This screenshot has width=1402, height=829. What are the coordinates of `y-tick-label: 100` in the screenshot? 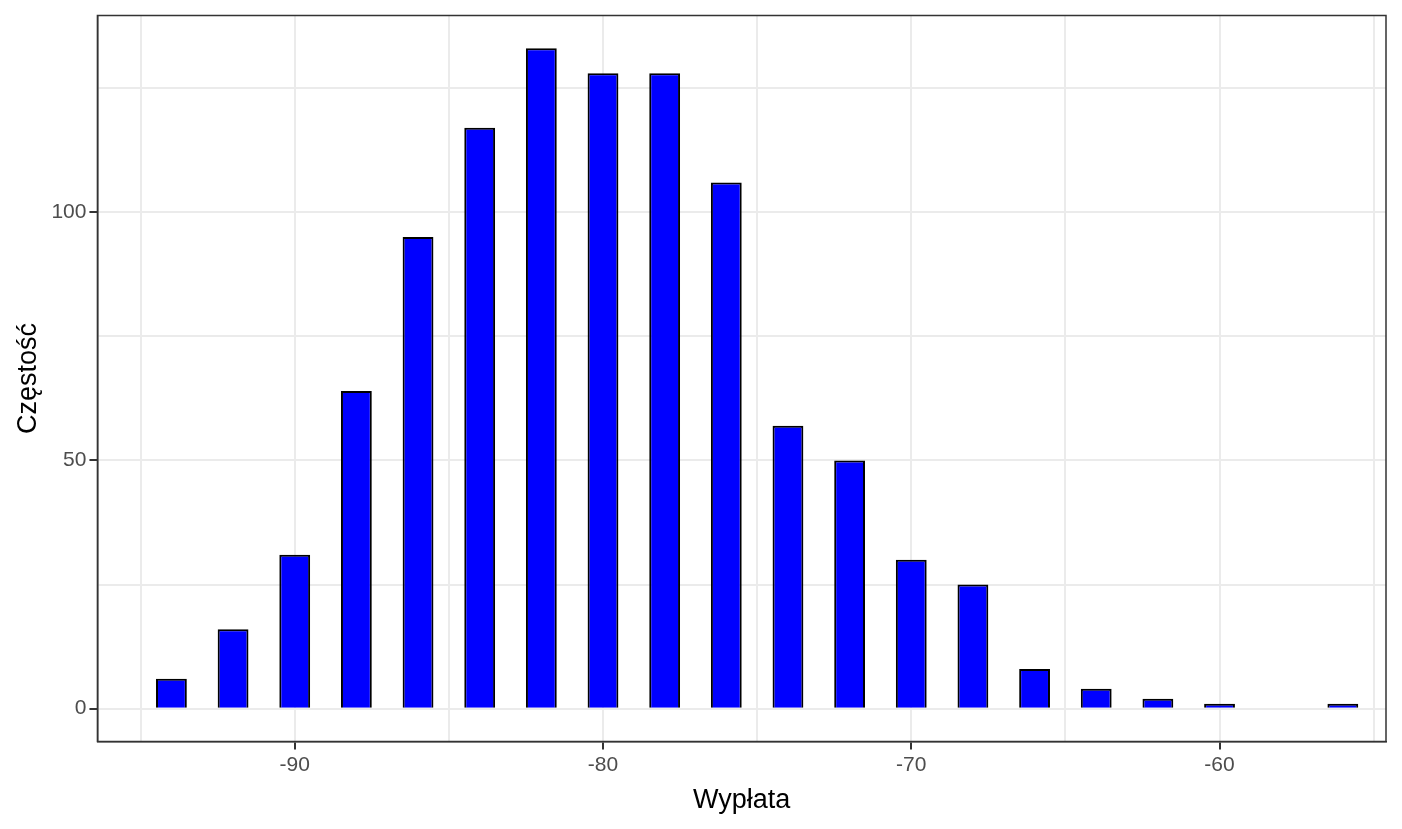 It's located at (69, 210).